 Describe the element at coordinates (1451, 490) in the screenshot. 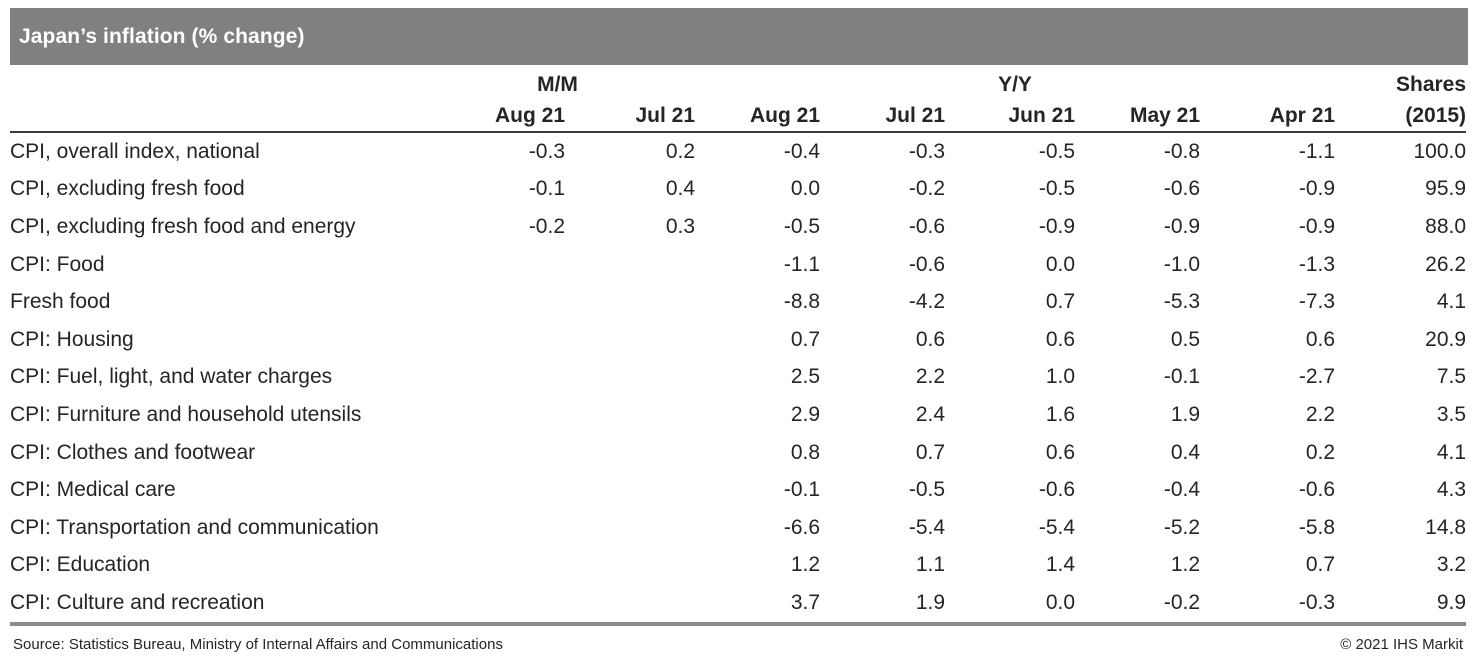

I see `value-cell: 4.3` at that location.